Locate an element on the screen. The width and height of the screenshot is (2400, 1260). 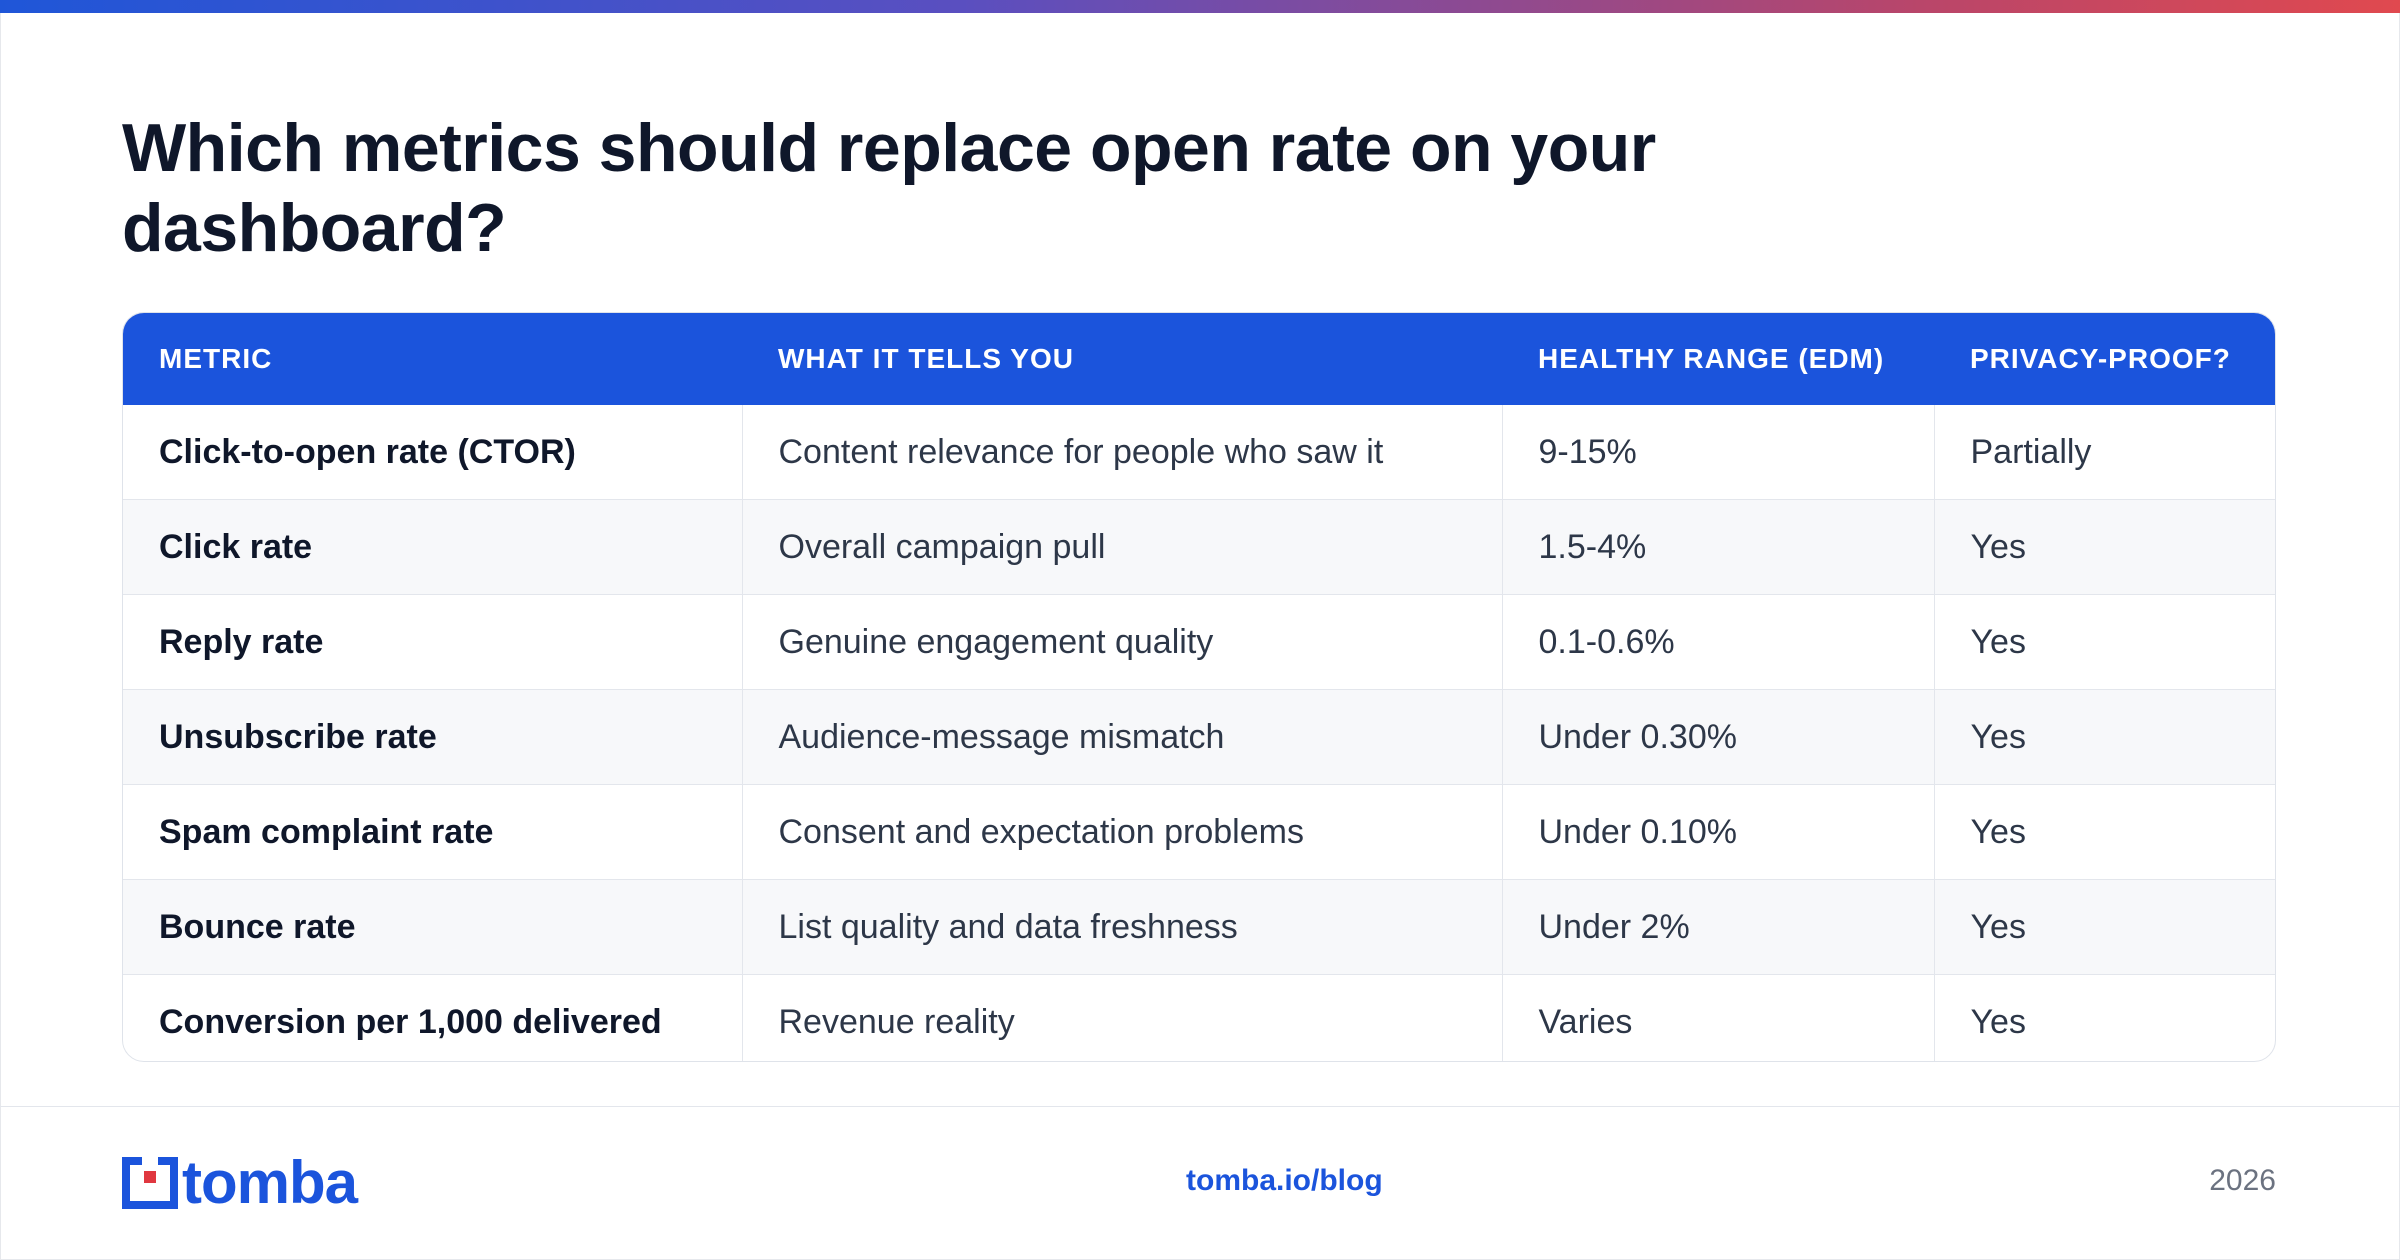
metric-cell: Click-to-open rate (CTOR) is located at coordinates (367, 451).